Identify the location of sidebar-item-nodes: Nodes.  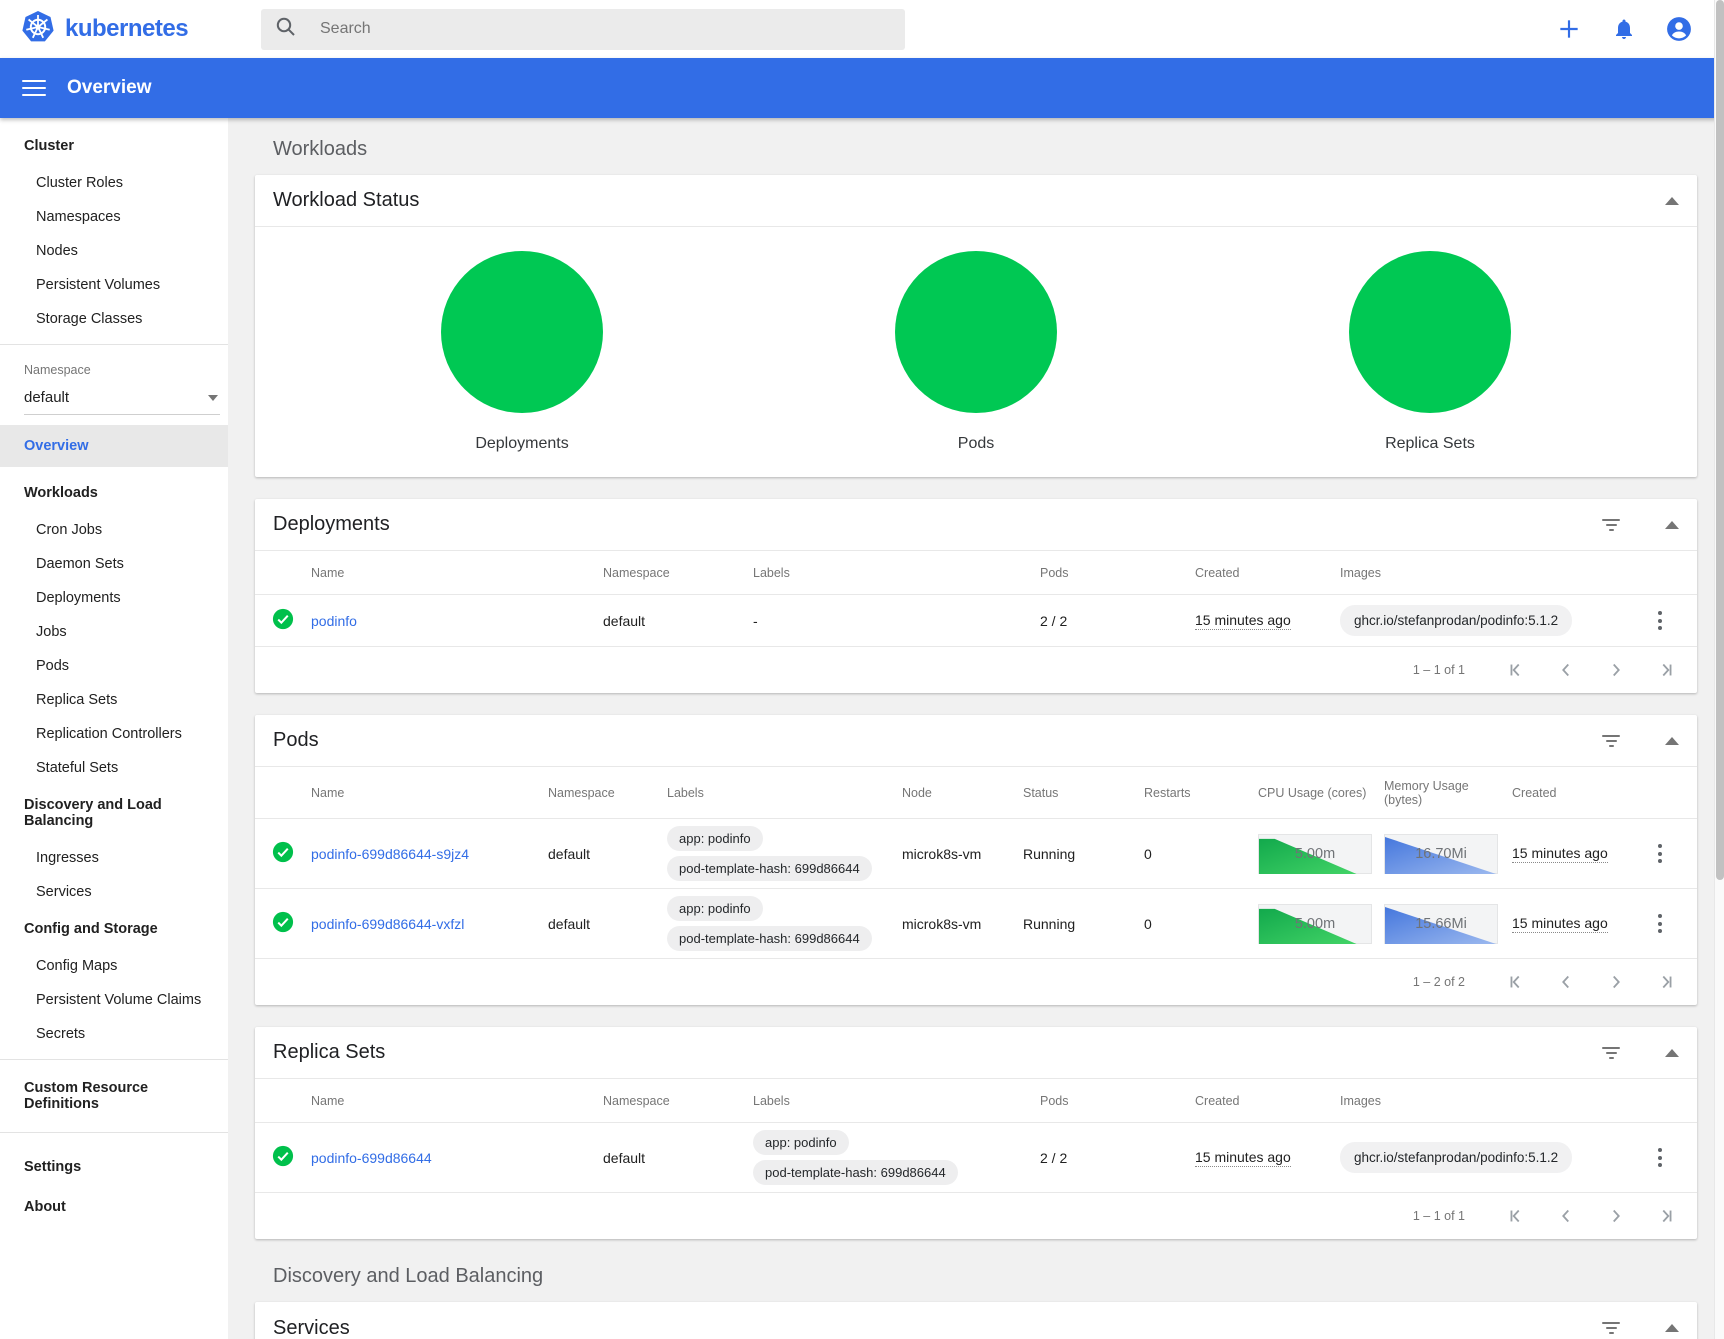
(57, 251).